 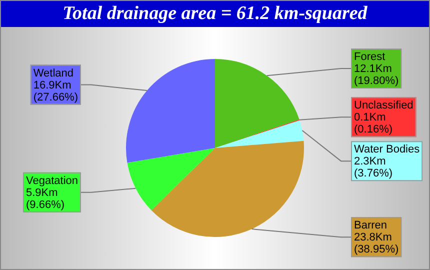 I want to click on data-label: 23.8Km (38.95%), so click(x=376, y=244).